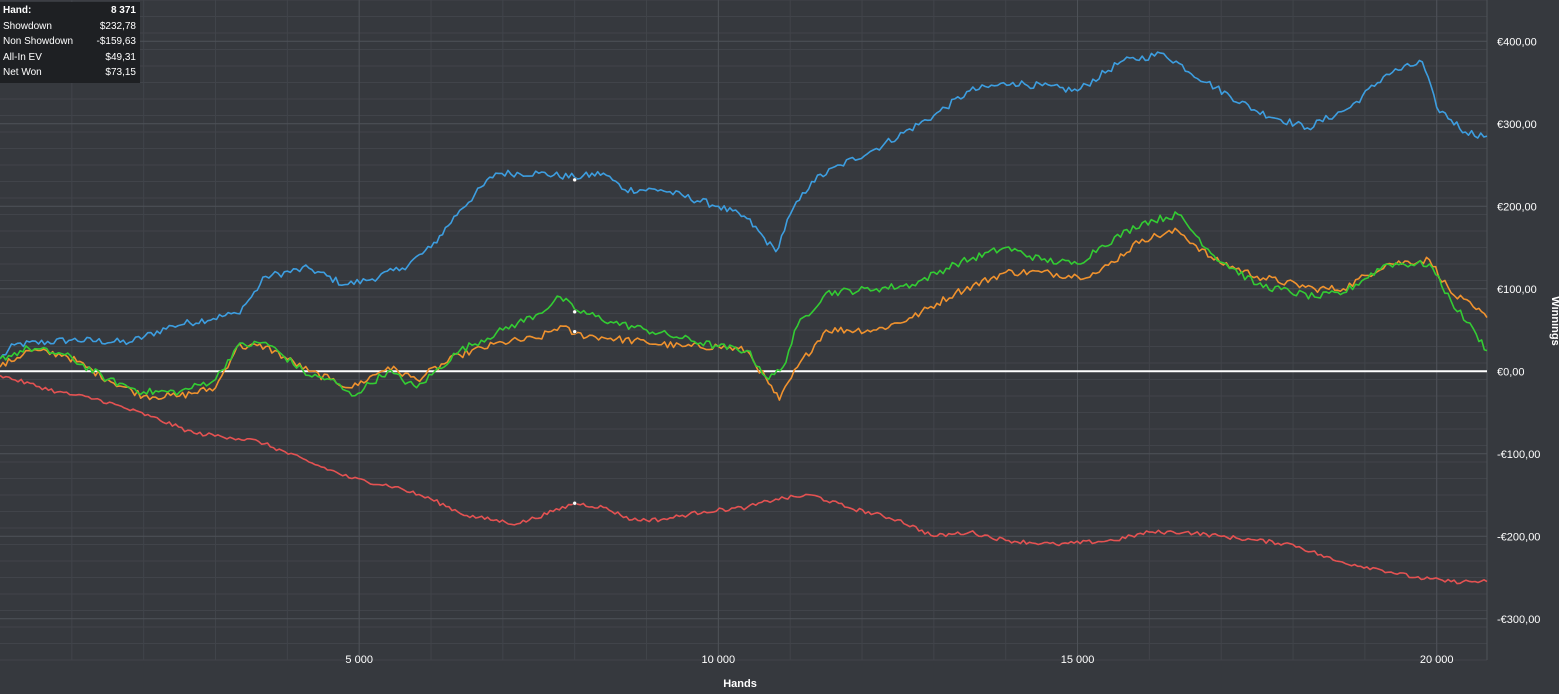 The height and width of the screenshot is (694, 1559). I want to click on x-axis-label: Hands, so click(740, 684).